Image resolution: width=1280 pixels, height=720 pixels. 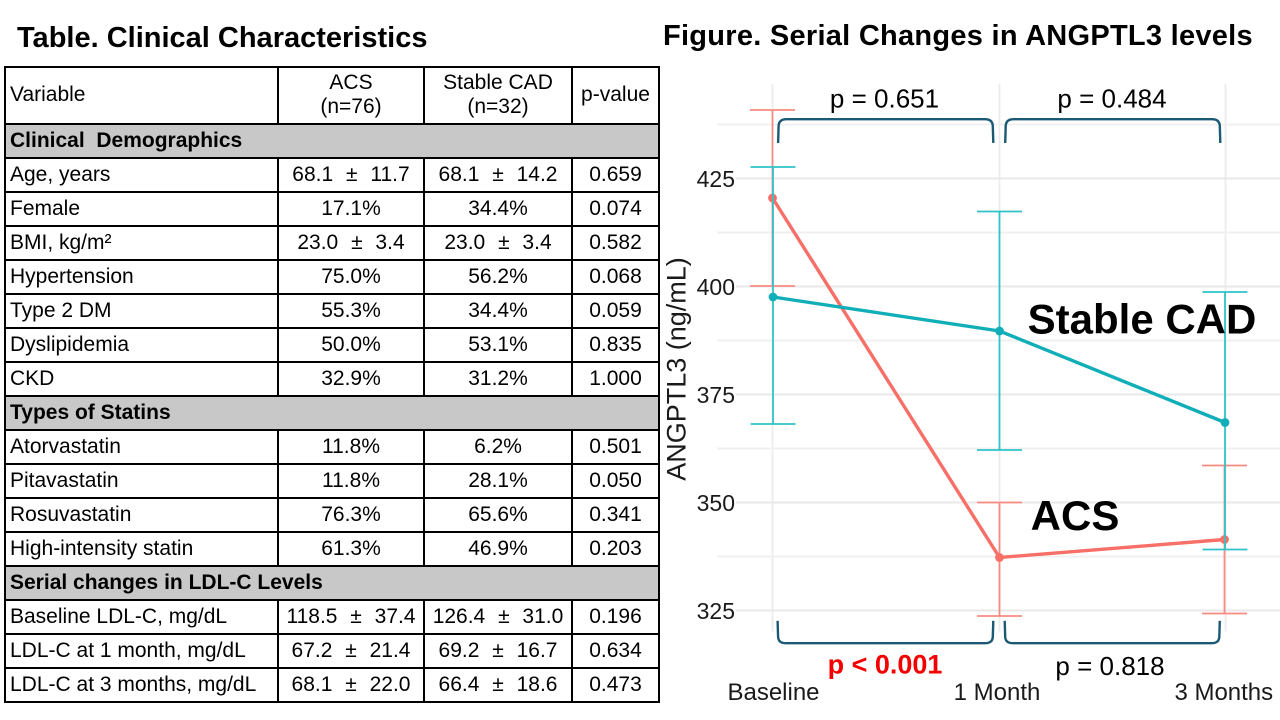 What do you see at coordinates (885, 665) in the screenshot?
I see `svg-text: p < 0.001` at bounding box center [885, 665].